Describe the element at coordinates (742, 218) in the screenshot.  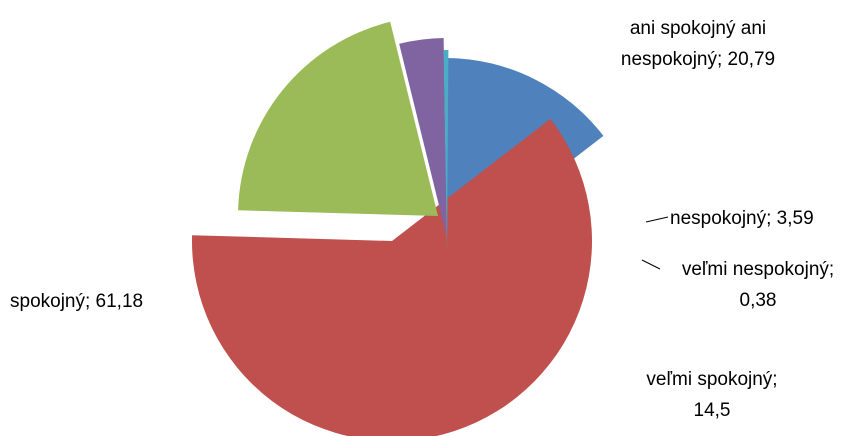
I see `slice-label-4: nespokojný; 3,59` at that location.